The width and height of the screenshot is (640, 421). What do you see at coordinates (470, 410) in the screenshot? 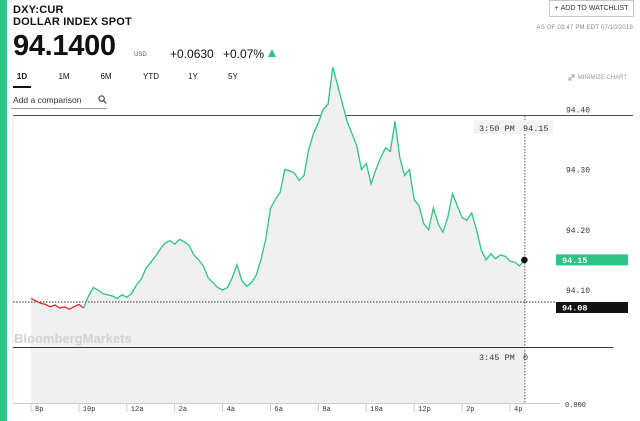
I see `x-tick-label: 2p` at bounding box center [470, 410].